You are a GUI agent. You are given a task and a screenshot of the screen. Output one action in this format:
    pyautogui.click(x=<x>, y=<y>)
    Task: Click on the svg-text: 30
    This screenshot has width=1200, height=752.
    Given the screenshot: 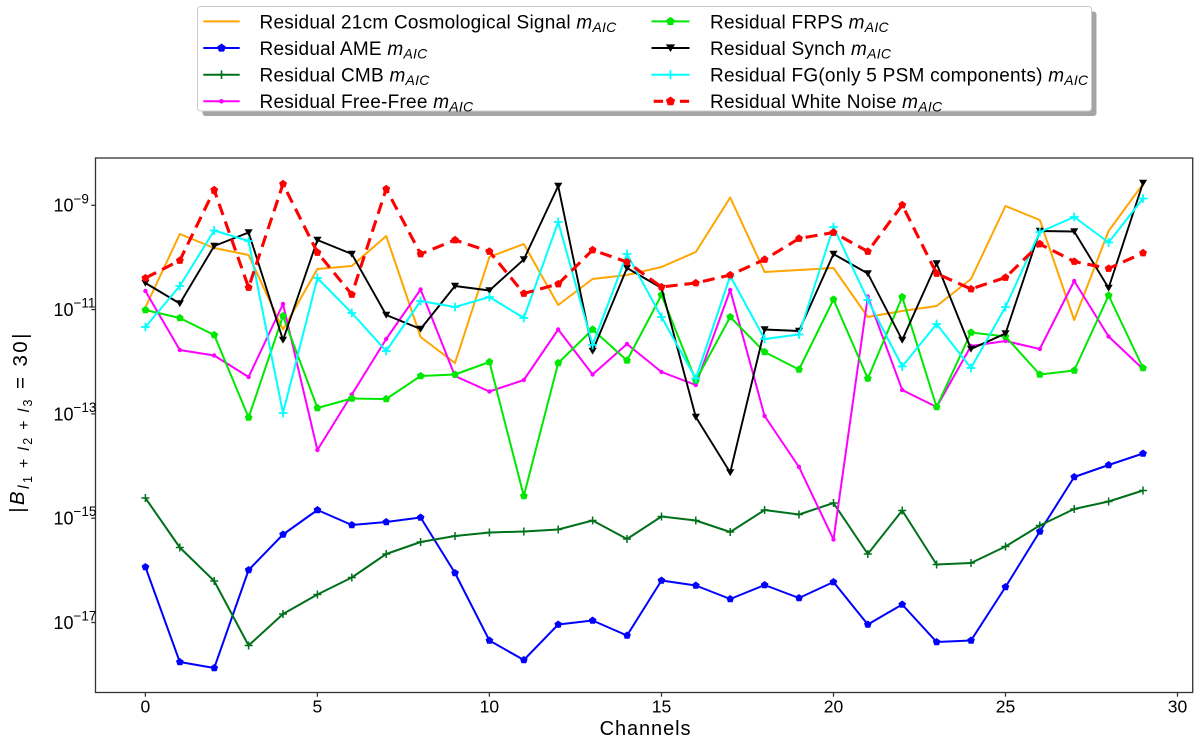 What is the action you would take?
    pyautogui.click(x=1178, y=707)
    